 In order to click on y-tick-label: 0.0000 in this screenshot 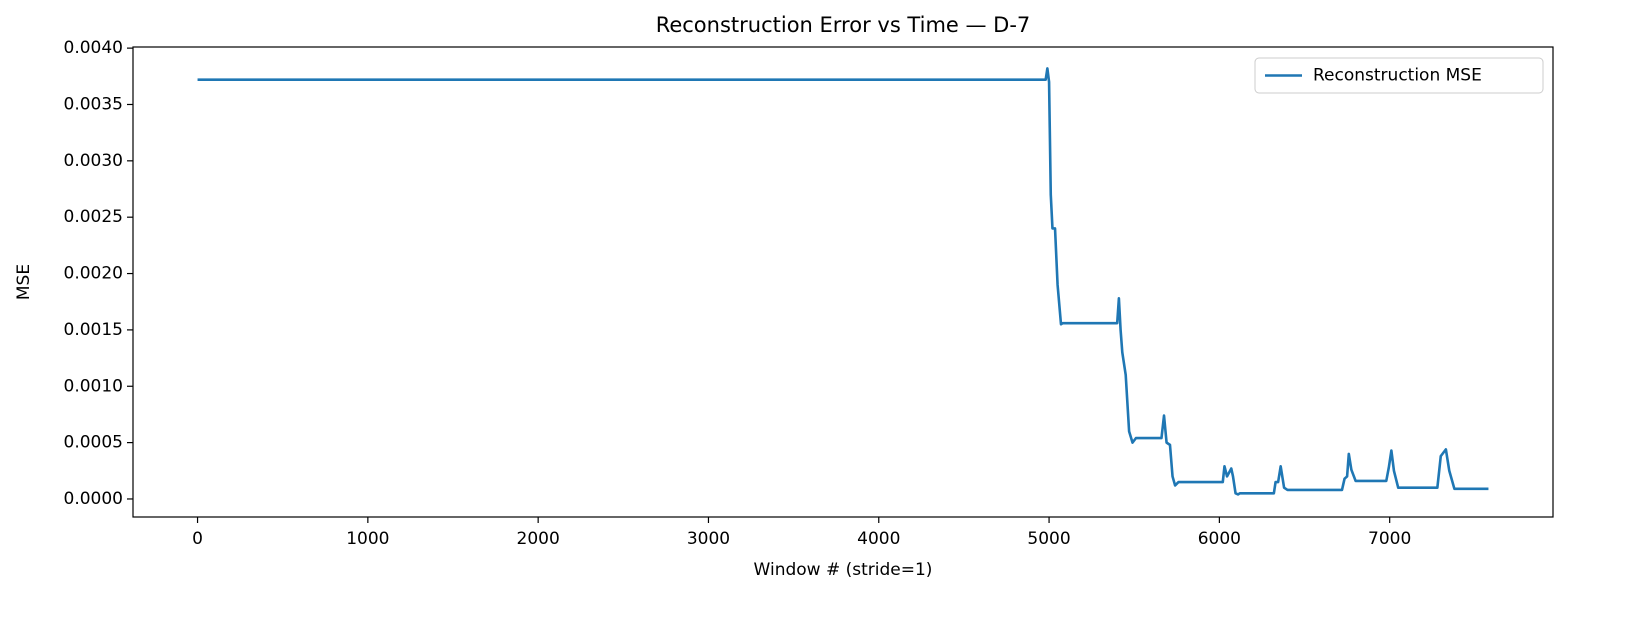, I will do `click(93, 499)`.